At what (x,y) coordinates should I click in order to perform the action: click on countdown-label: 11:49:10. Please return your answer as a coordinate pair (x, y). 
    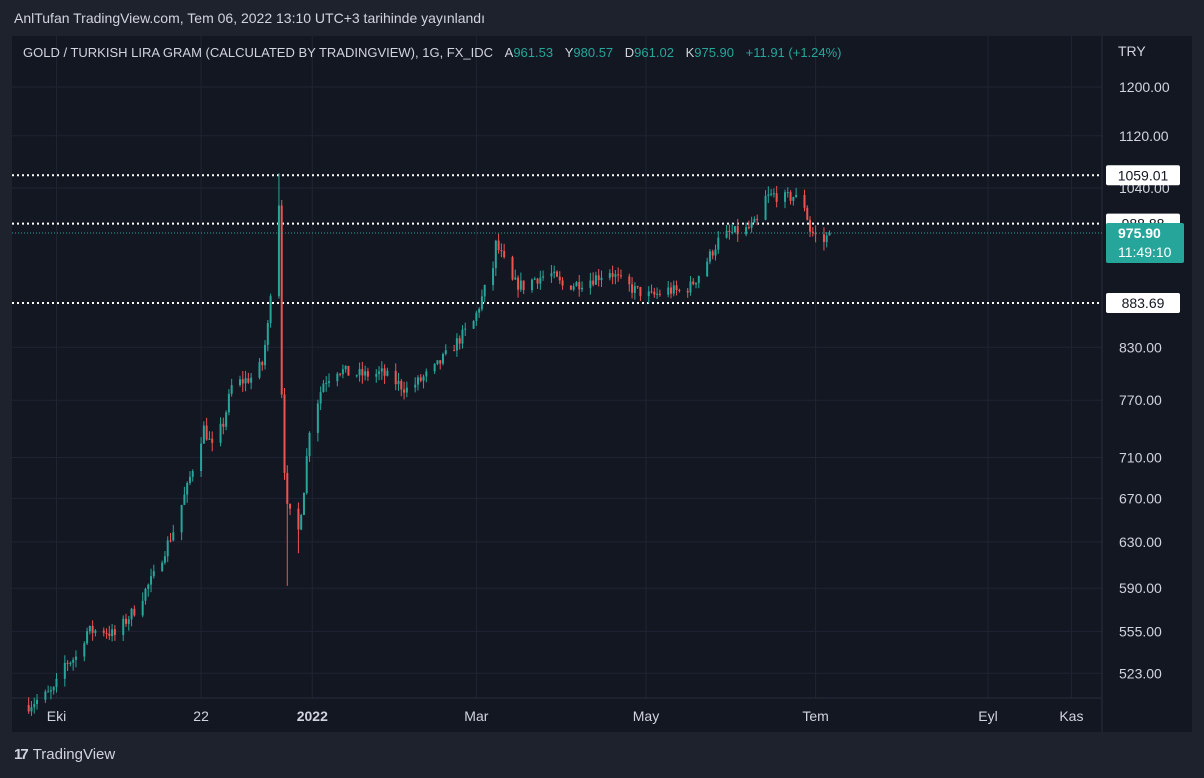
    Looking at the image, I should click on (1145, 252).